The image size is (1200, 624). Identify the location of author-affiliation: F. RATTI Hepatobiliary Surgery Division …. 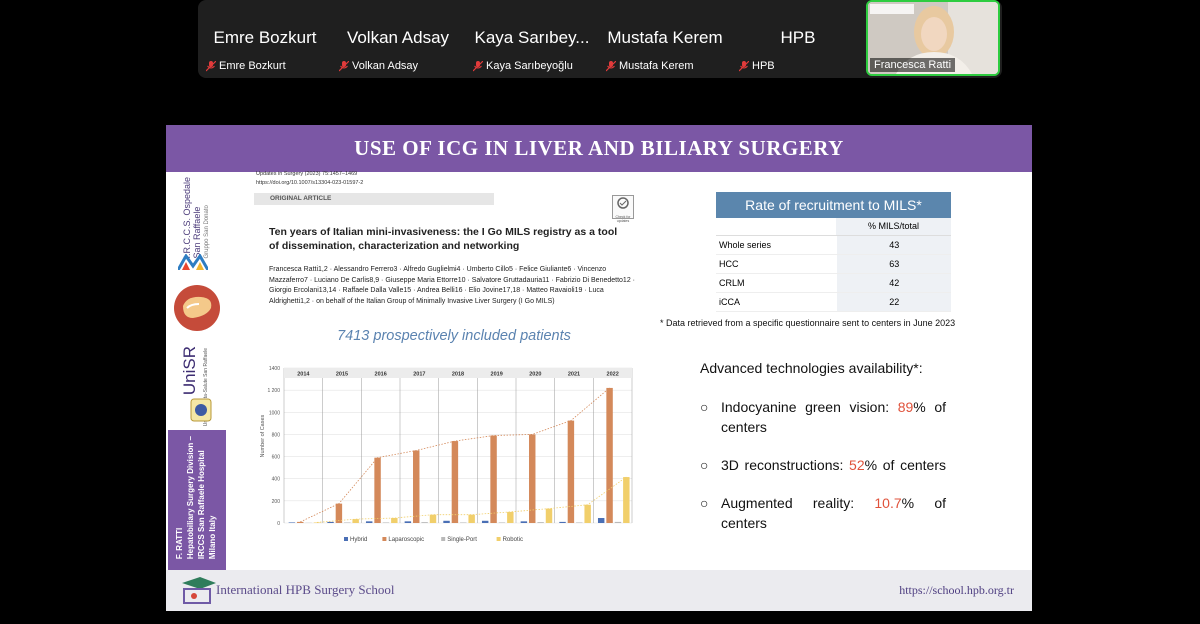
(196, 498).